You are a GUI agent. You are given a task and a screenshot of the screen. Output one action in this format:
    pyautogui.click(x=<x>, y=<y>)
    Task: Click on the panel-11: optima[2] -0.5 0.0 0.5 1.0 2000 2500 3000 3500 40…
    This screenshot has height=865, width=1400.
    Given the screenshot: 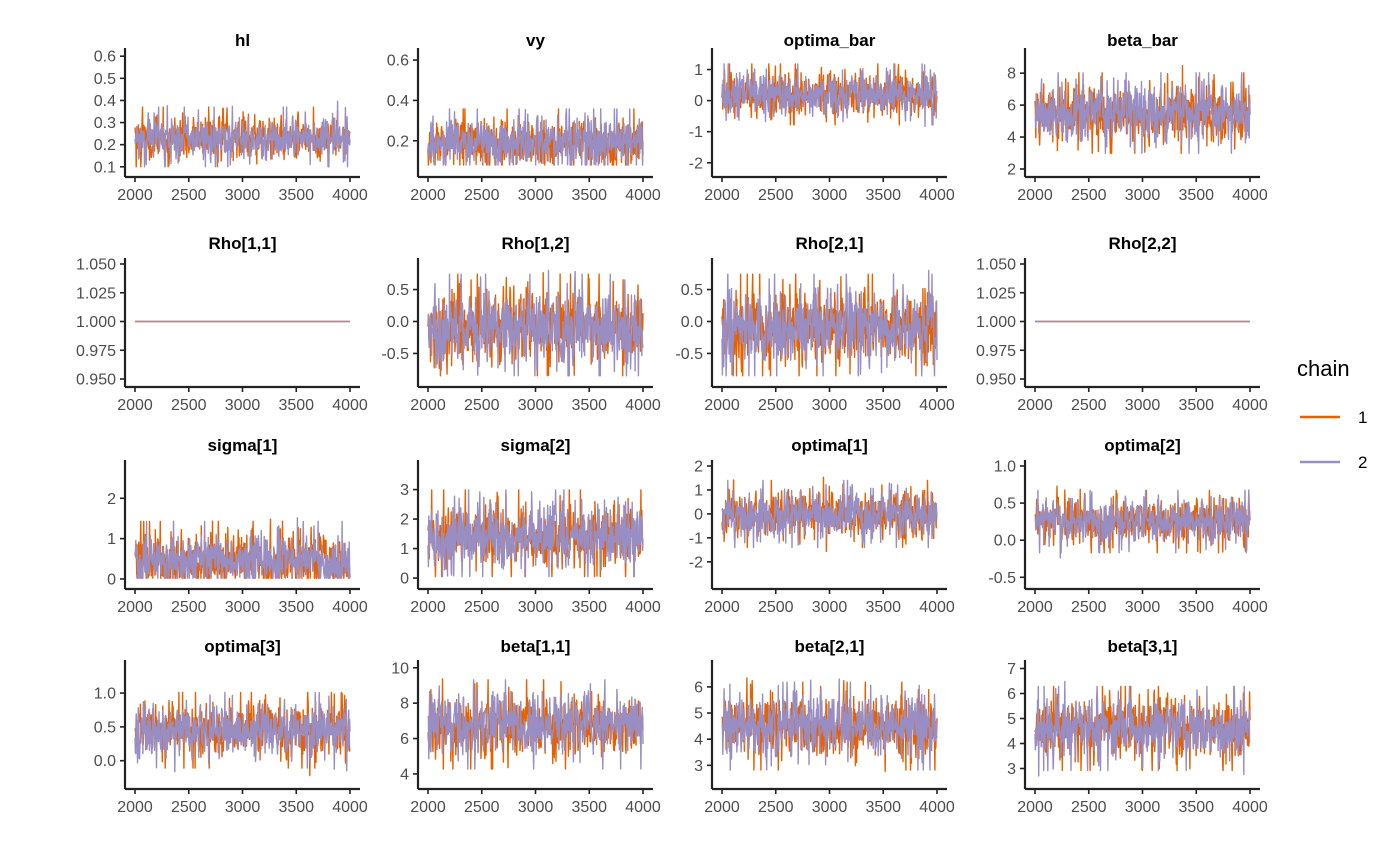 What is the action you would take?
    pyautogui.click(x=1127, y=526)
    